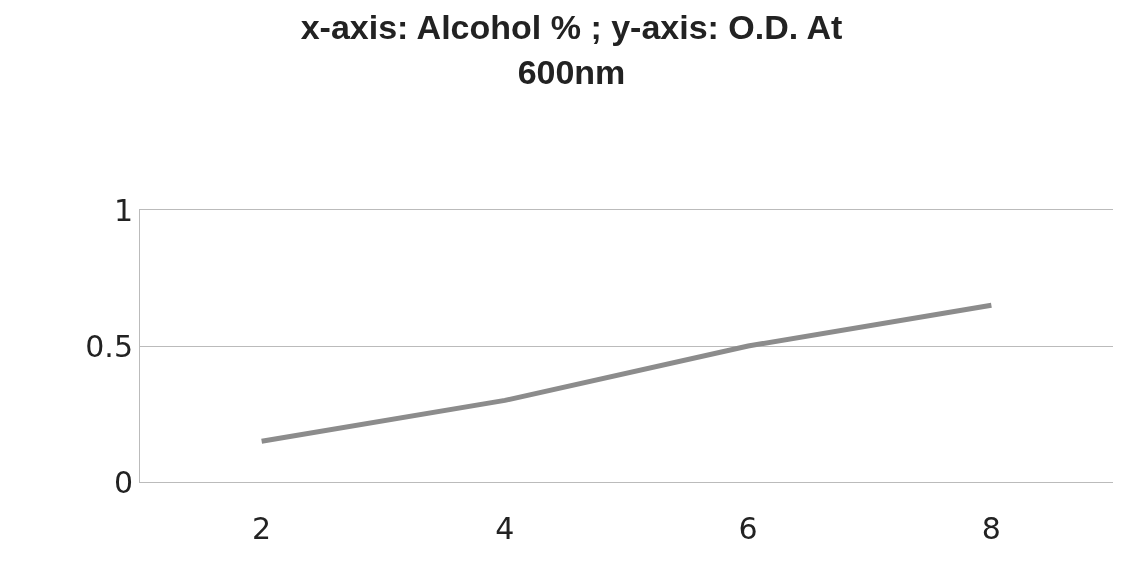 The width and height of the screenshot is (1143, 562). What do you see at coordinates (748, 528) in the screenshot?
I see `x-tick-label: 6` at bounding box center [748, 528].